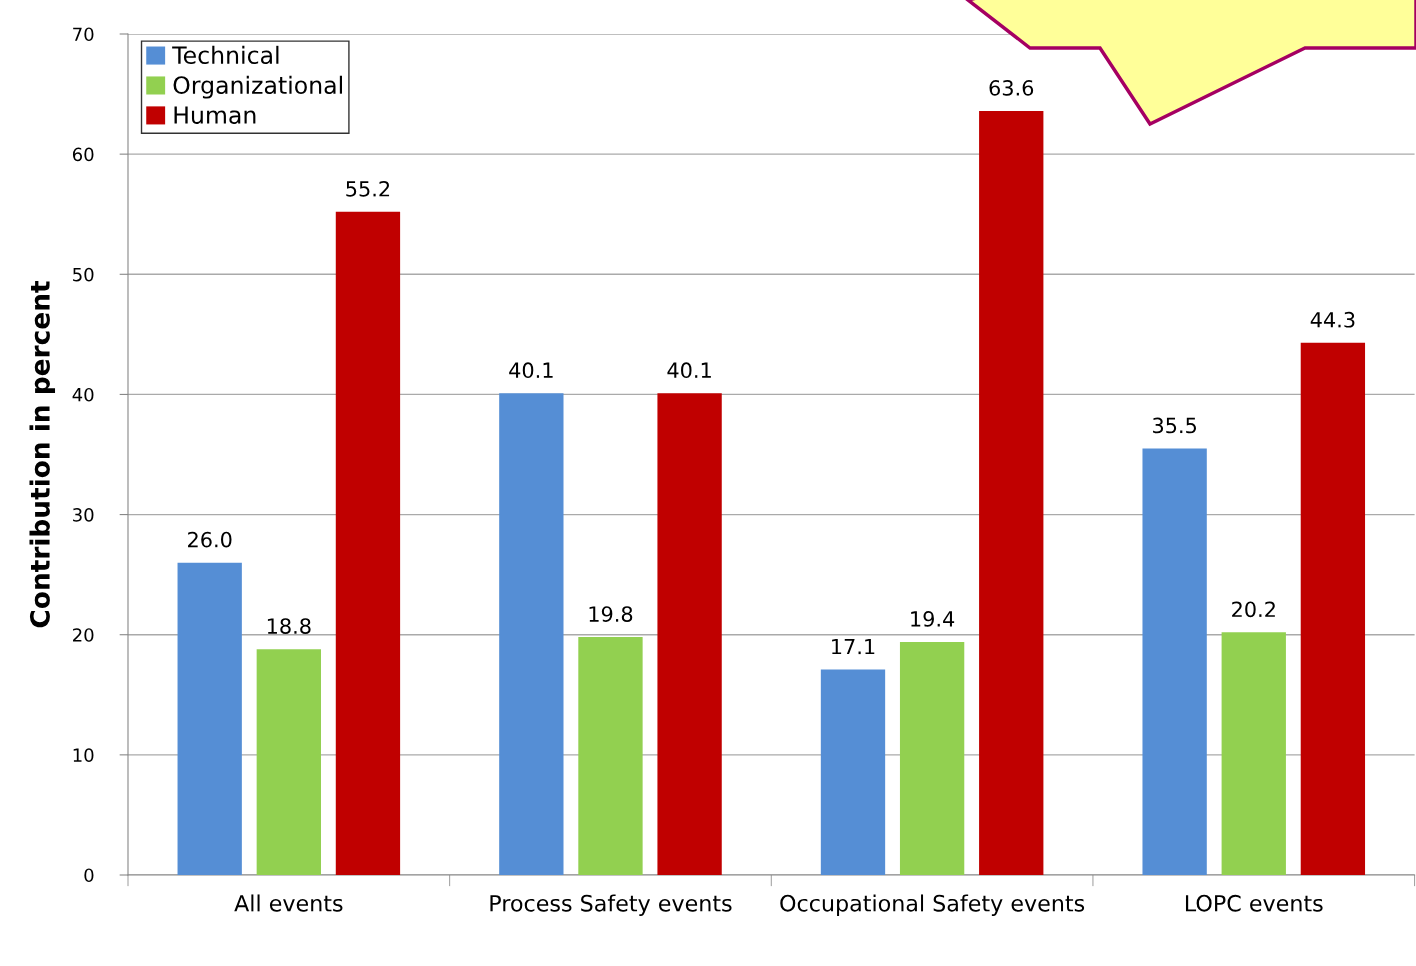  What do you see at coordinates (933, 619) in the screenshot?
I see `data-label: 19.4` at bounding box center [933, 619].